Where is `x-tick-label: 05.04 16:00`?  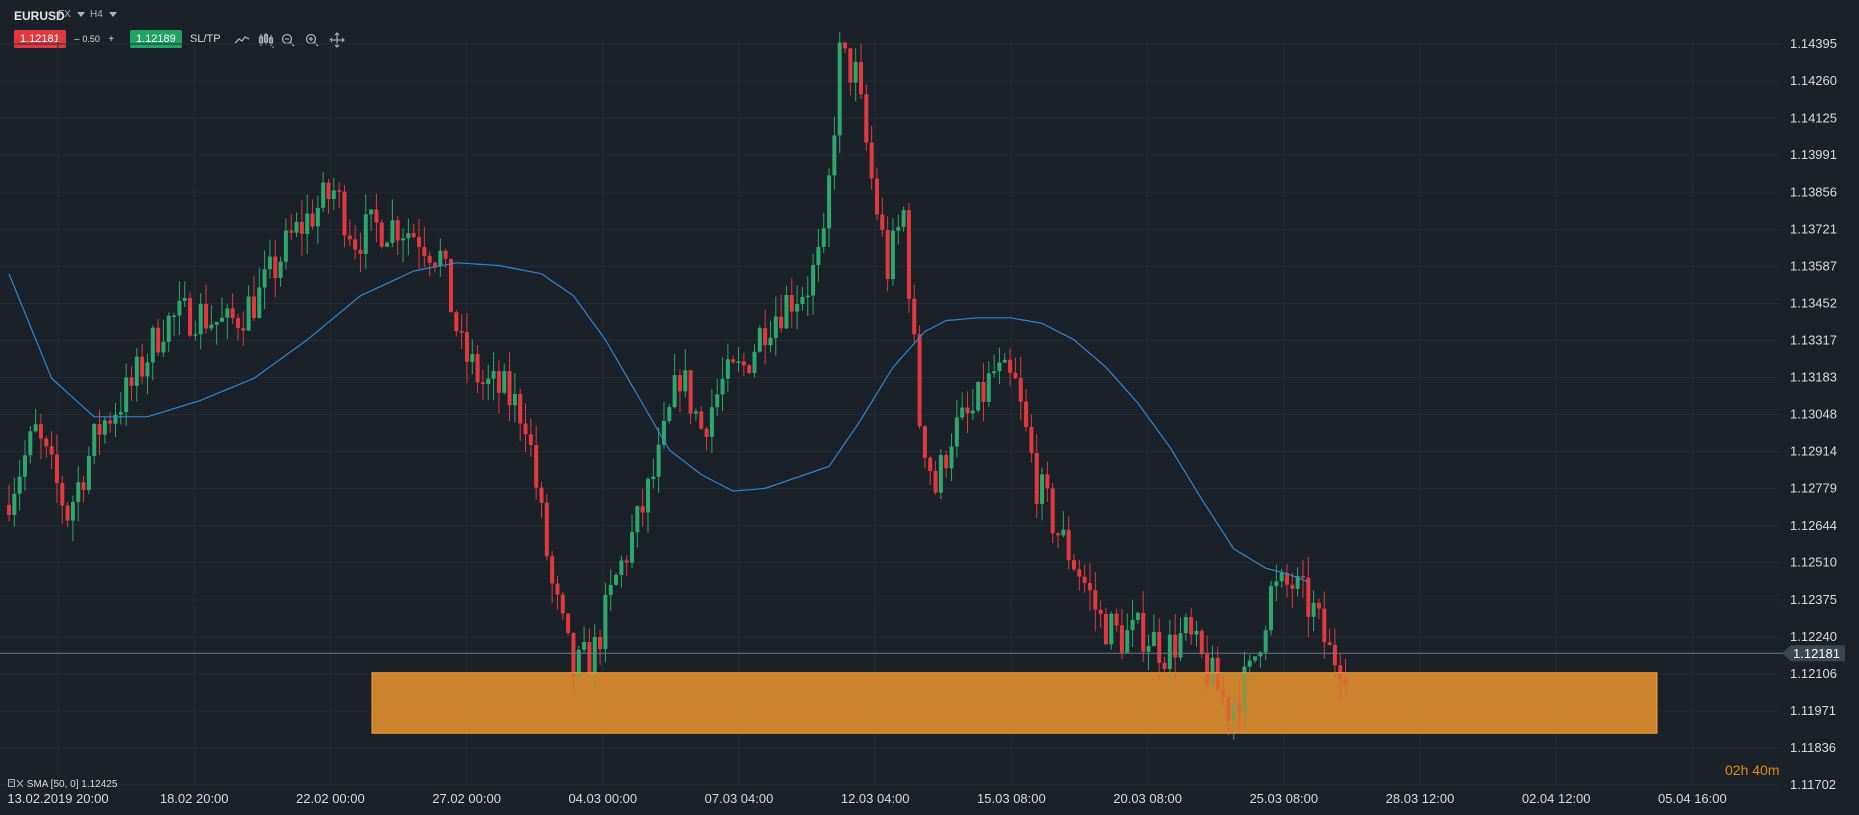
x-tick-label: 05.04 16:00 is located at coordinates (1692, 798).